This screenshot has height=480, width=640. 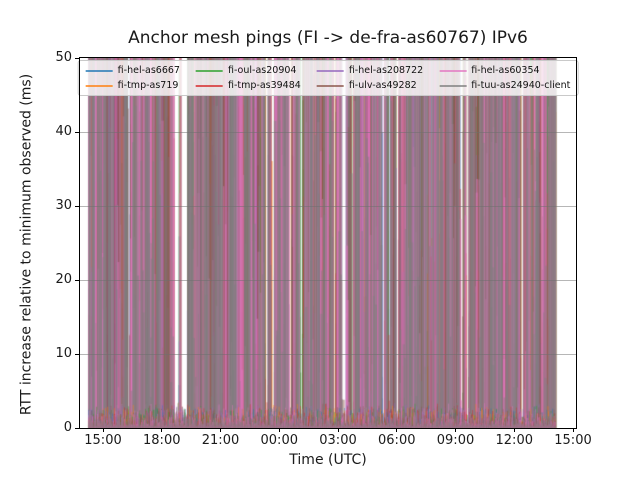 I want to click on legend-column: fi-oul-as20904 fi-tmp-as39484, so click(x=248, y=78).